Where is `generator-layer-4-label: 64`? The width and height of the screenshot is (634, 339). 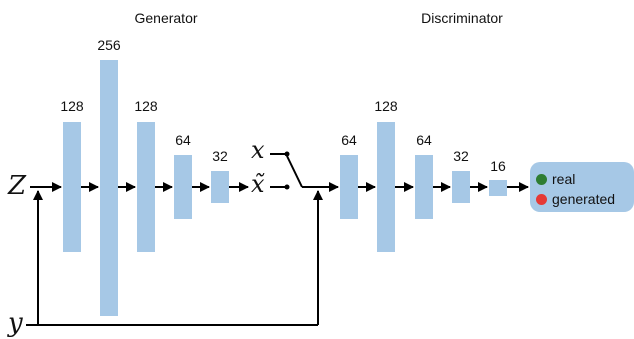
generator-layer-4-label: 64 is located at coordinates (183, 140).